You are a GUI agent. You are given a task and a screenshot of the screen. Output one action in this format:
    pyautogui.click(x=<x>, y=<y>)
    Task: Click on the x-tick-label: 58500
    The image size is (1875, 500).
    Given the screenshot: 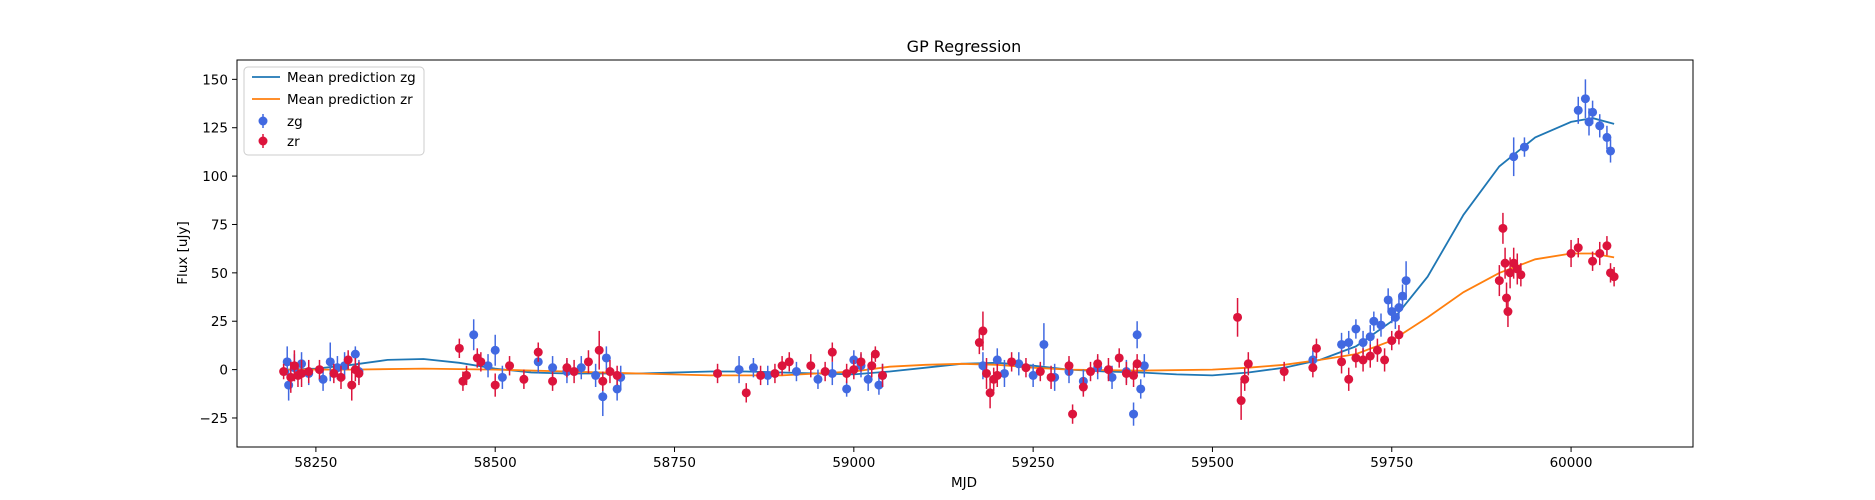 What is the action you would take?
    pyautogui.click(x=495, y=463)
    